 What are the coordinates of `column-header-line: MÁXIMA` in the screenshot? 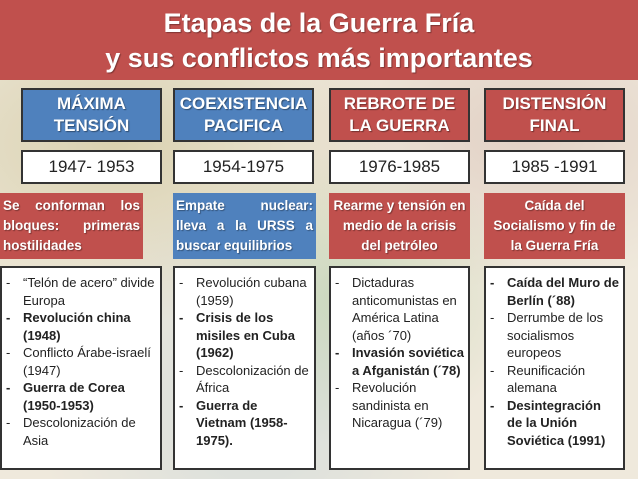 It's located at (91, 103).